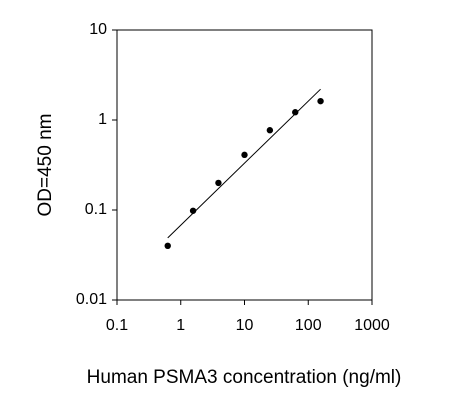 The width and height of the screenshot is (465, 410). Describe the element at coordinates (96, 209) in the screenshot. I see `y-tick-label: 0.1` at that location.